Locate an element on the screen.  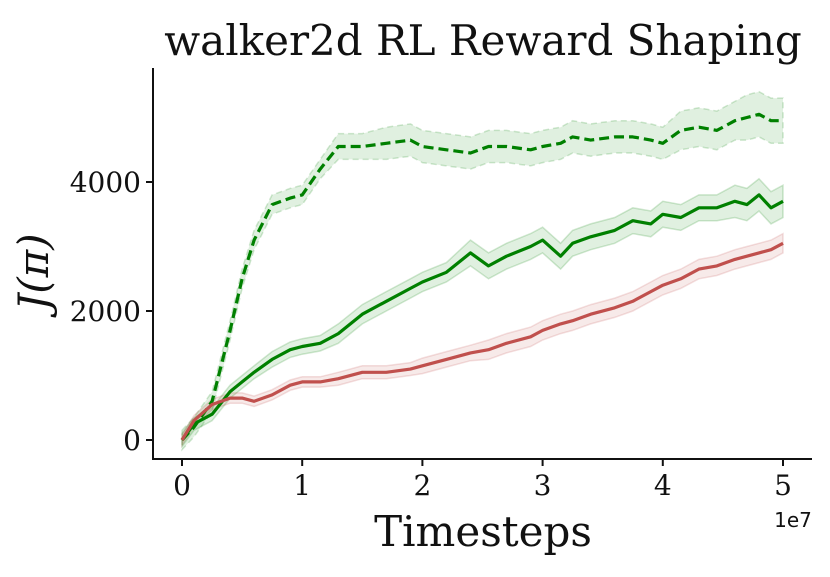
x-offset-label: 1e7 is located at coordinates (793, 520).